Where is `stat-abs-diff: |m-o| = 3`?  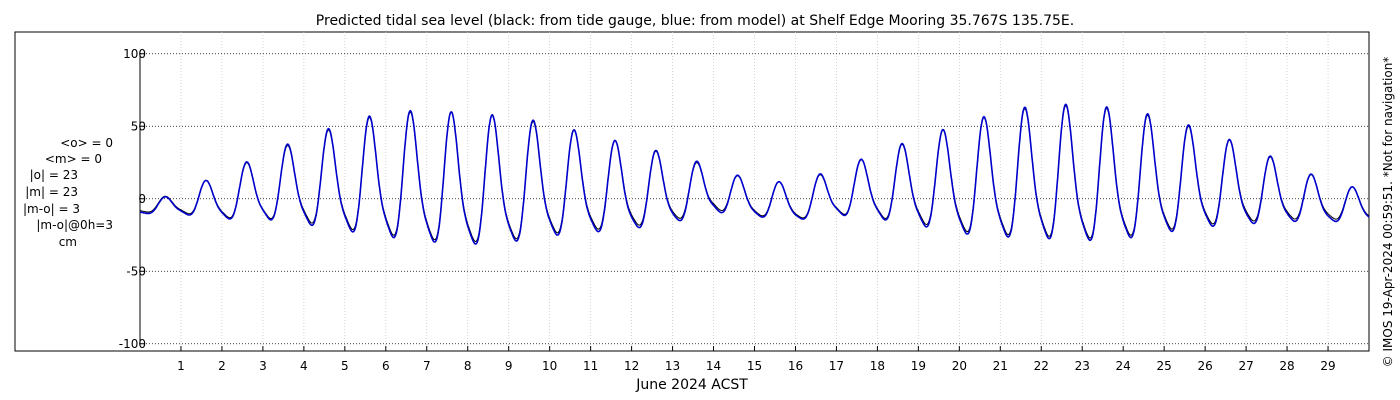
stat-abs-diff: |m-o| = 3 is located at coordinates (51, 209).